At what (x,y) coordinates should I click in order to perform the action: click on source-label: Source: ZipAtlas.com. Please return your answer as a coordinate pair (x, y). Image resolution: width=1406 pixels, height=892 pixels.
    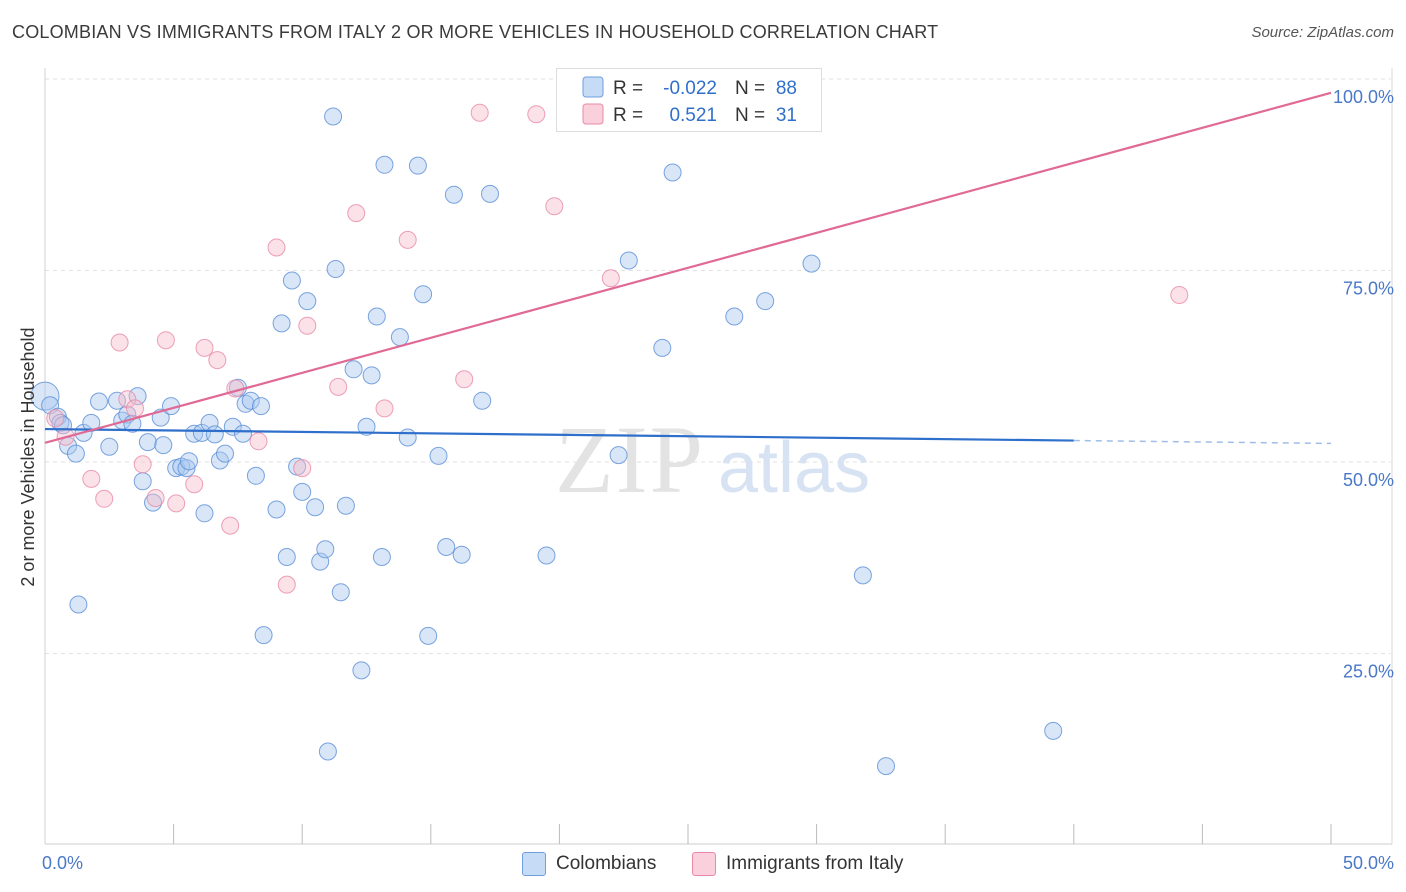
    Looking at the image, I should click on (1322, 32).